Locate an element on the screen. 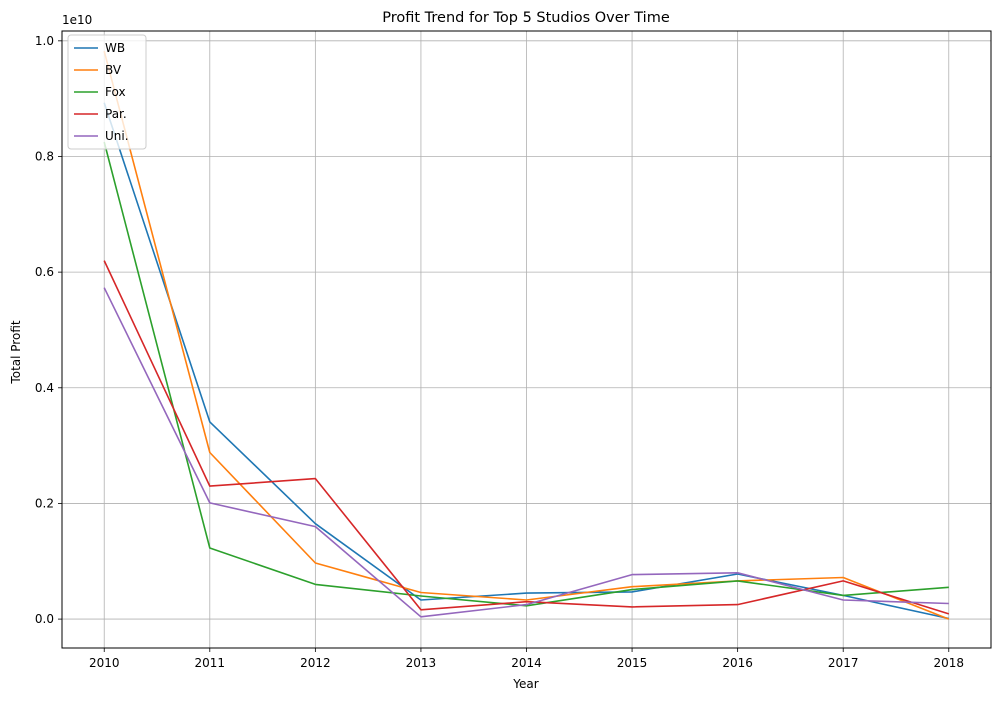 Image resolution: width=1001 pixels, height=703 pixels. legend-box is located at coordinates (107, 92).